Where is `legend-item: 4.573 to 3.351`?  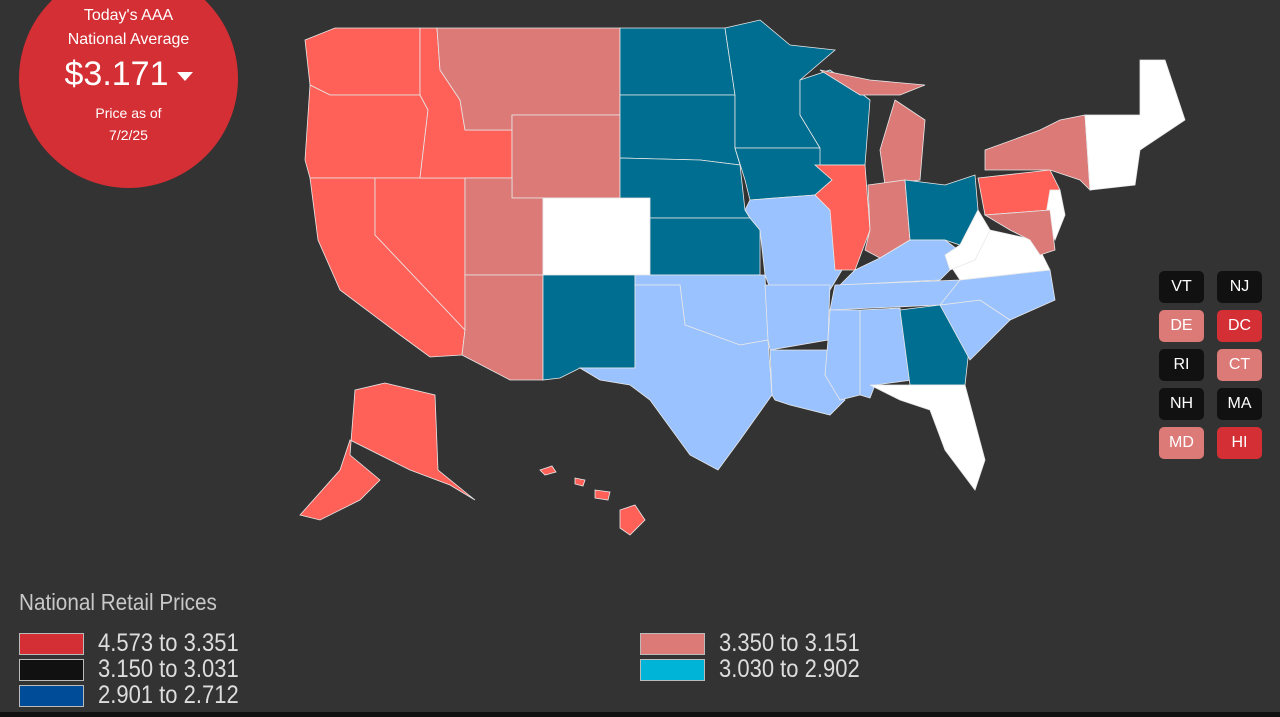 legend-item: 4.573 to 3.351 is located at coordinates (138, 643).